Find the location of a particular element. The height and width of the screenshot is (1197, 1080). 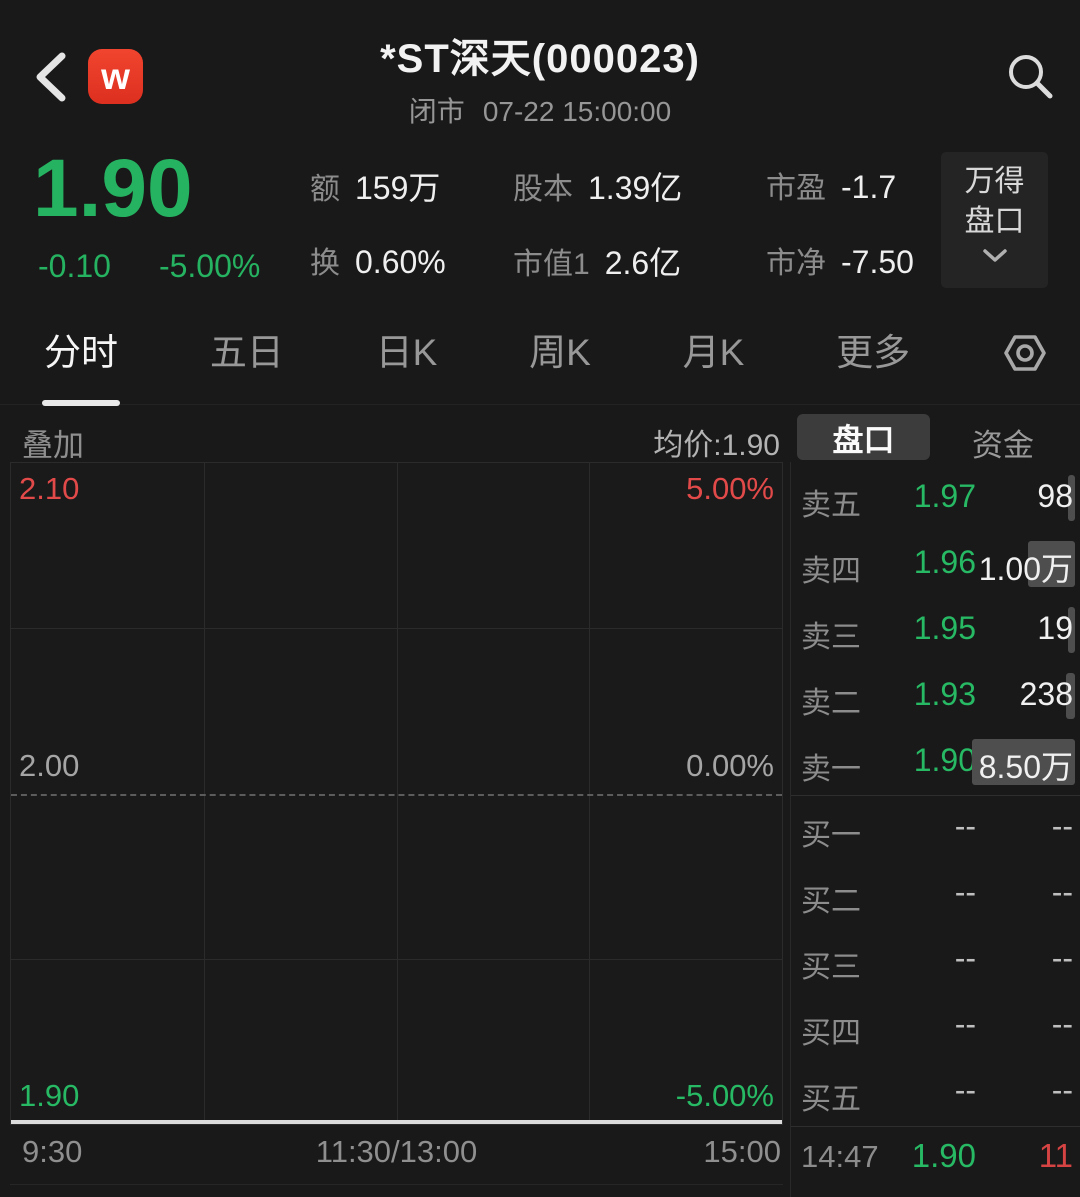

tick-time: 14:47 is located at coordinates (840, 1156).